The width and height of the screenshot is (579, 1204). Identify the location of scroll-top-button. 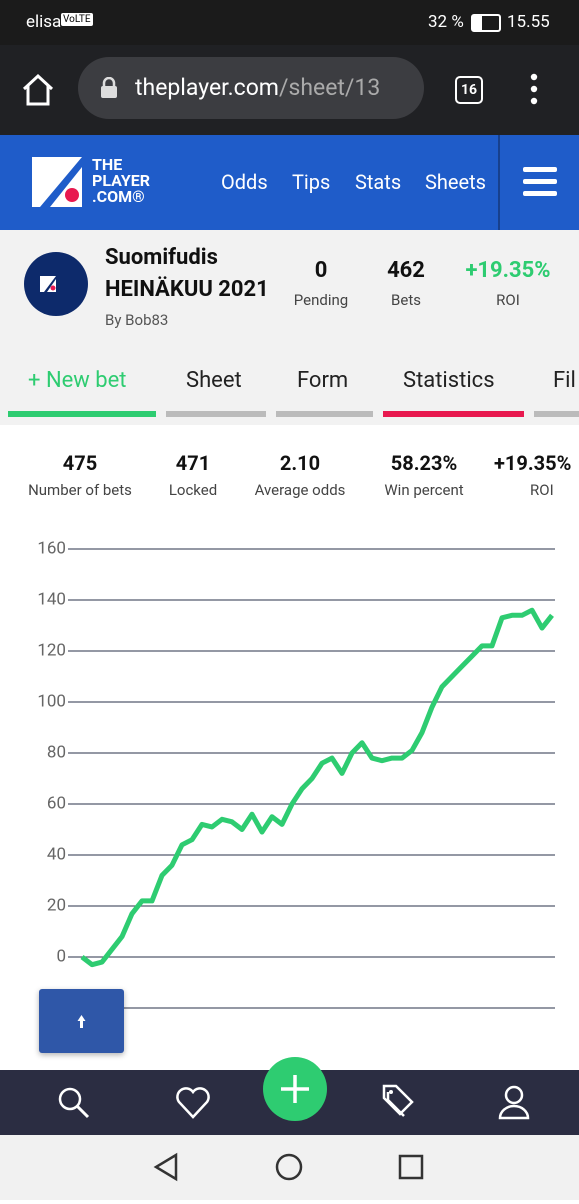
(81, 1021).